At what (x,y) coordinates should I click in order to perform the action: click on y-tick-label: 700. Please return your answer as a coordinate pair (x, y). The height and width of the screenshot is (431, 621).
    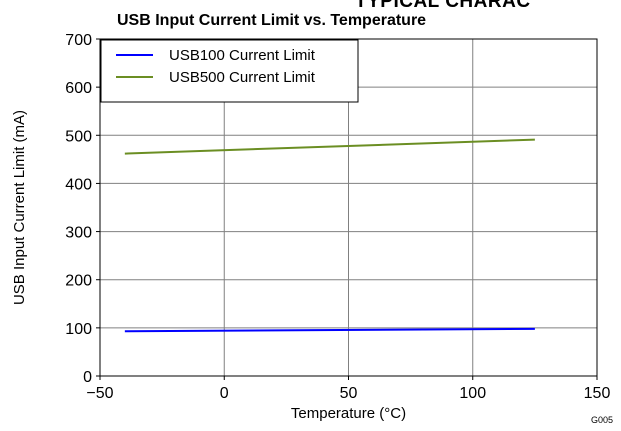
    Looking at the image, I should click on (78, 40).